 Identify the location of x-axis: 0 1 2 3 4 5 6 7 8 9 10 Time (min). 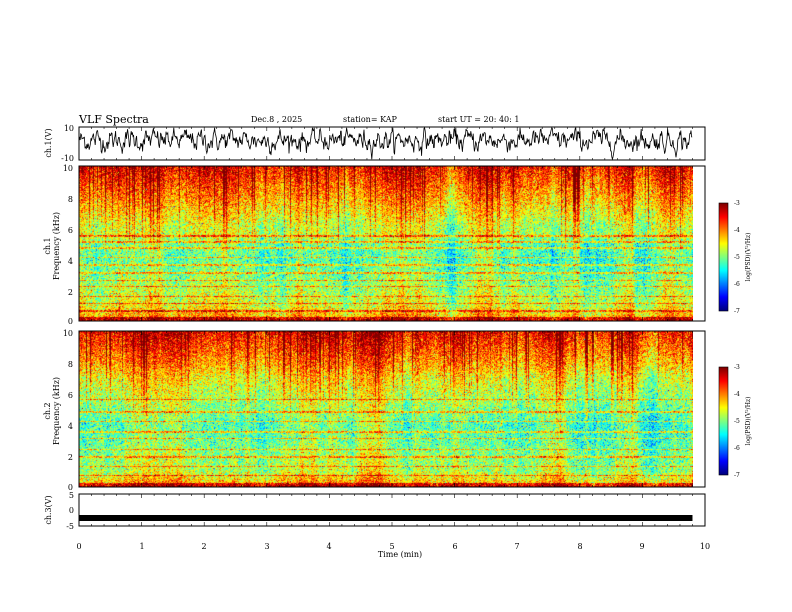
(393, 550).